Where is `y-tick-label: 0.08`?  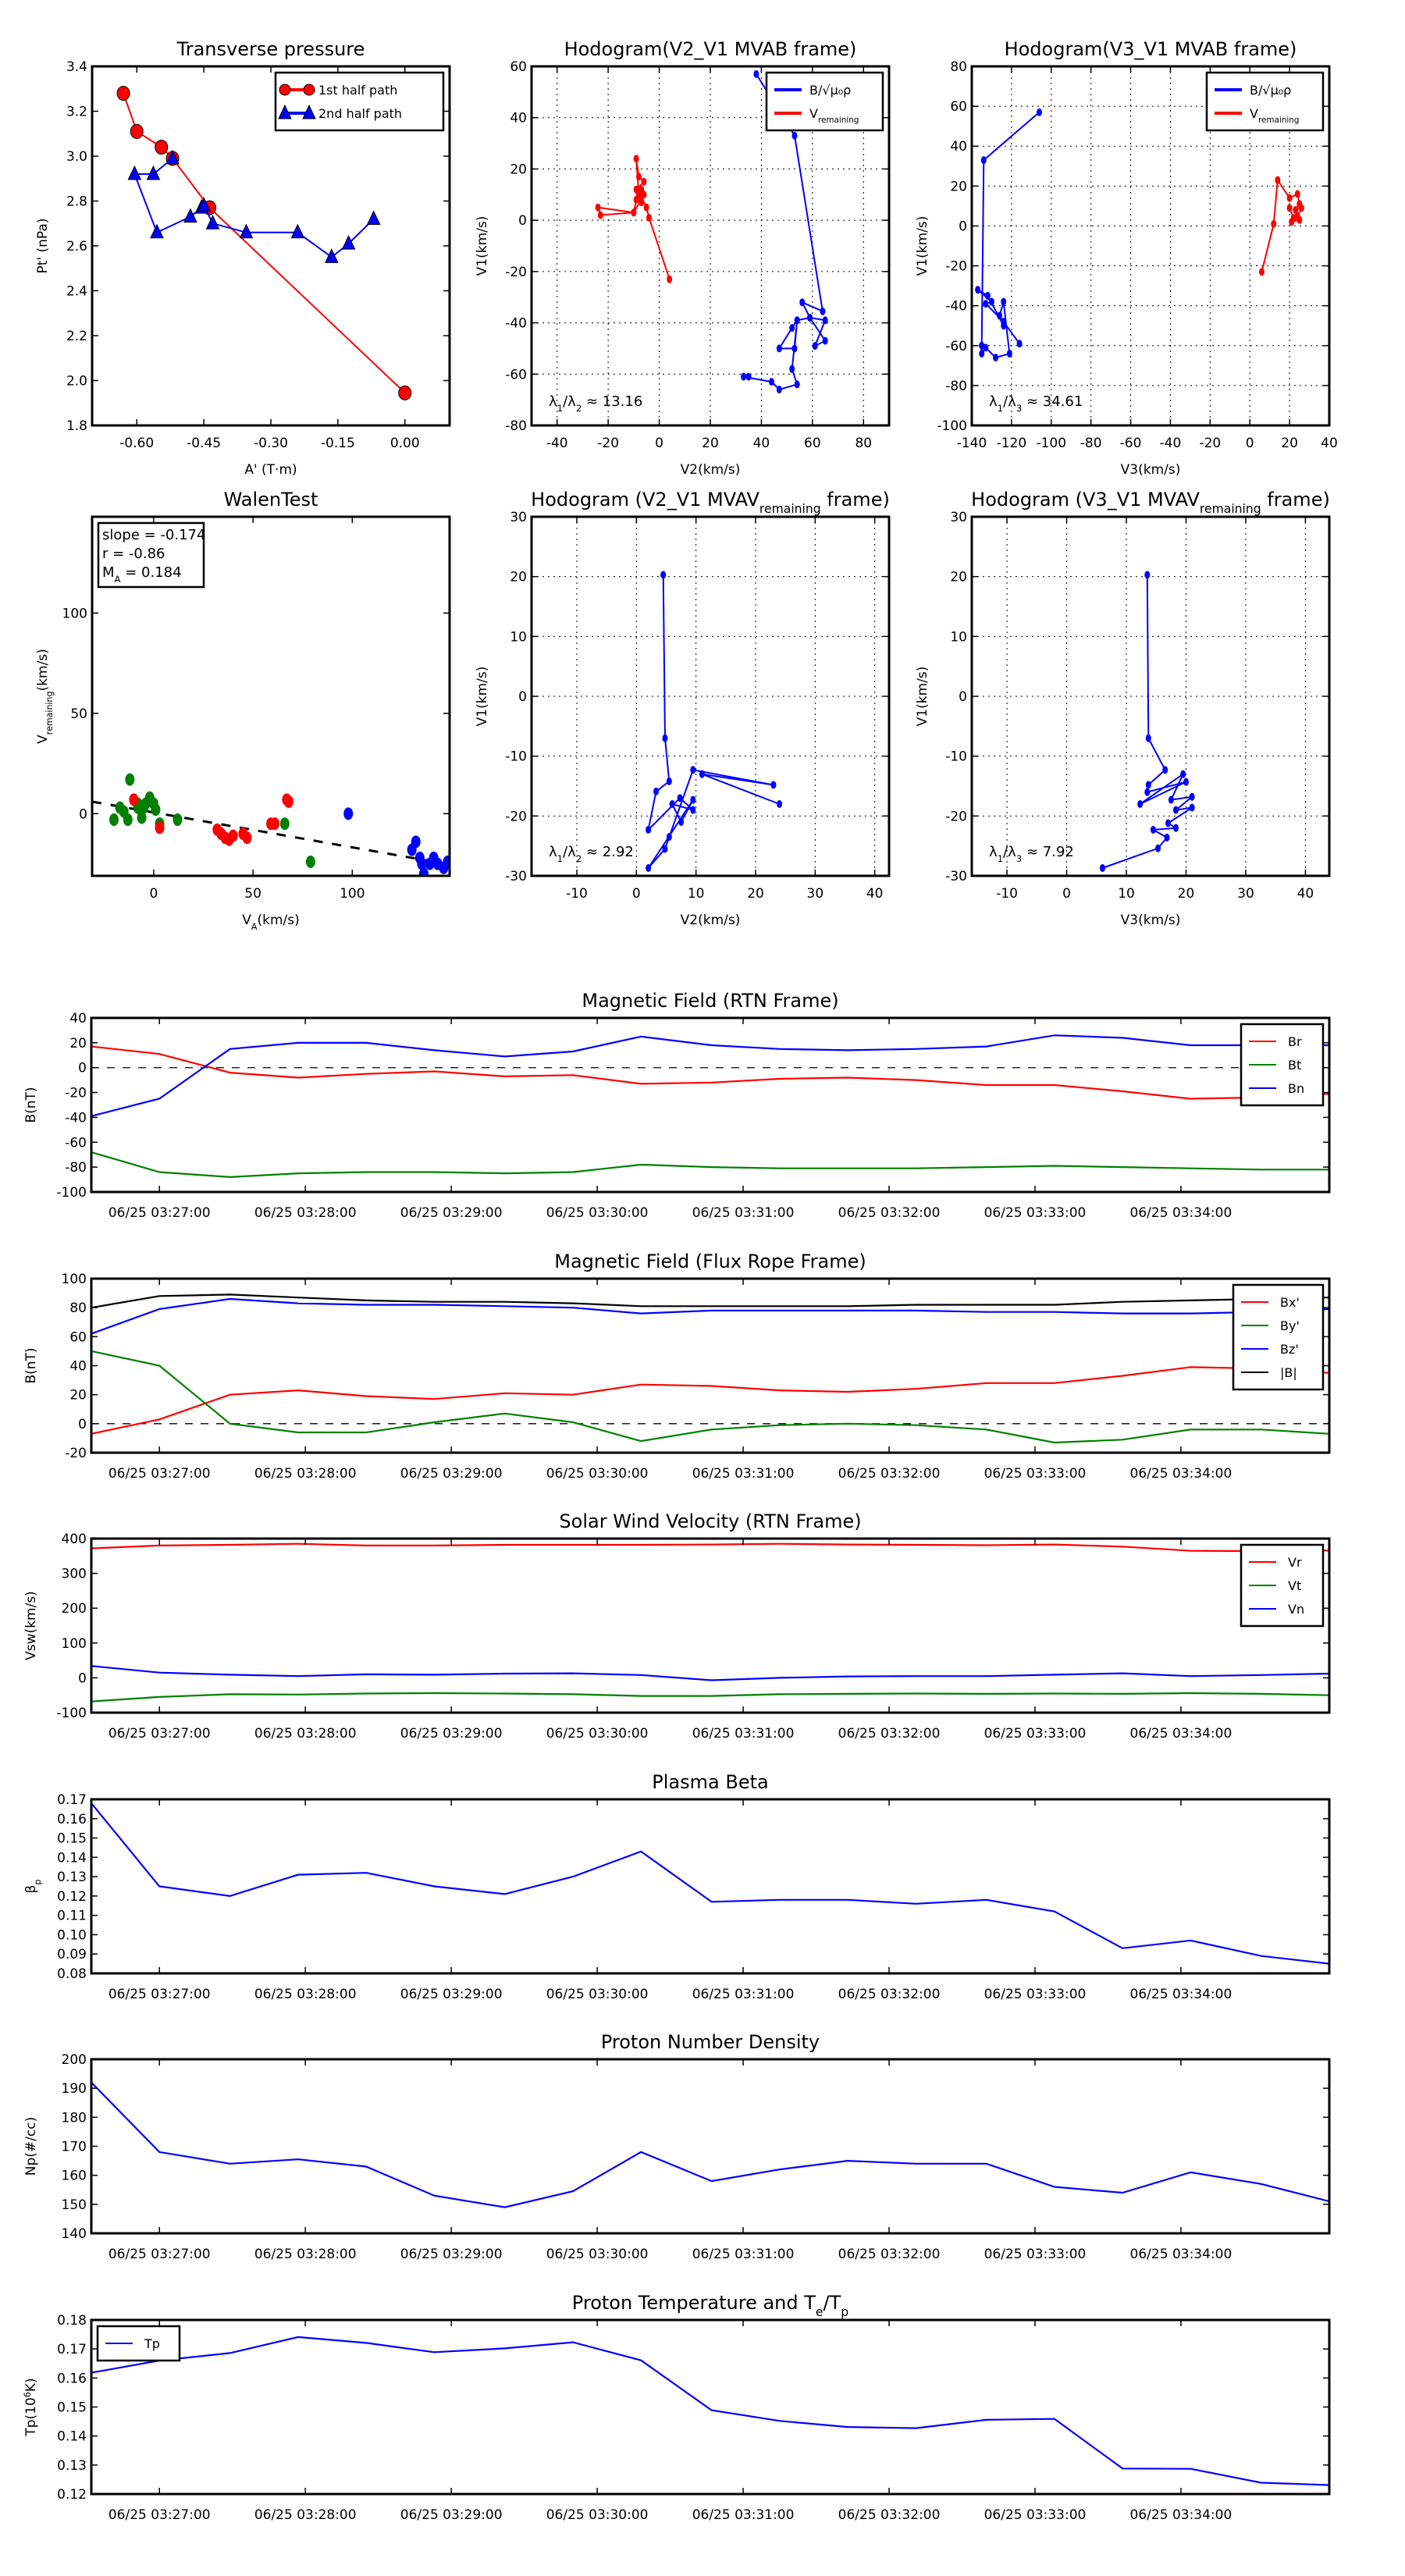 y-tick-label: 0.08 is located at coordinates (72, 1974).